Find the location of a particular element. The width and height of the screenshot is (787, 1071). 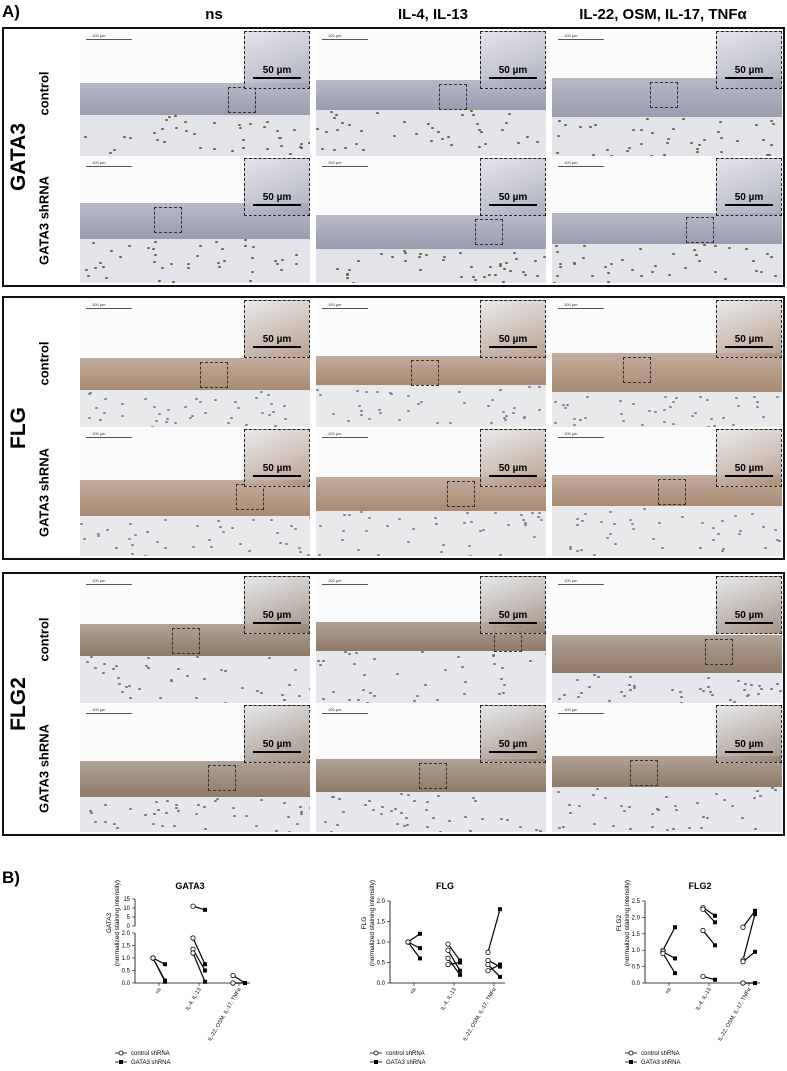

row-label-gata3-shrna: GATA3 shRNA is located at coordinates (44, 492).